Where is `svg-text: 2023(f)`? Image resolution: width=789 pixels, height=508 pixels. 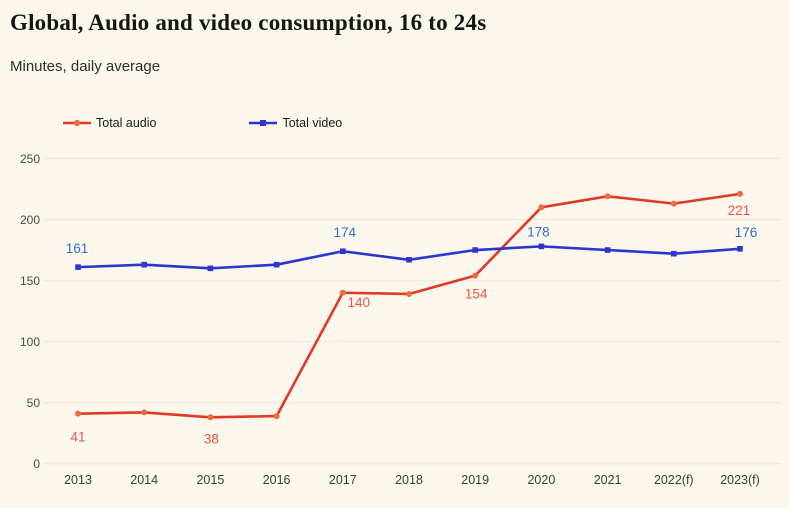
svg-text: 2023(f) is located at coordinates (740, 480).